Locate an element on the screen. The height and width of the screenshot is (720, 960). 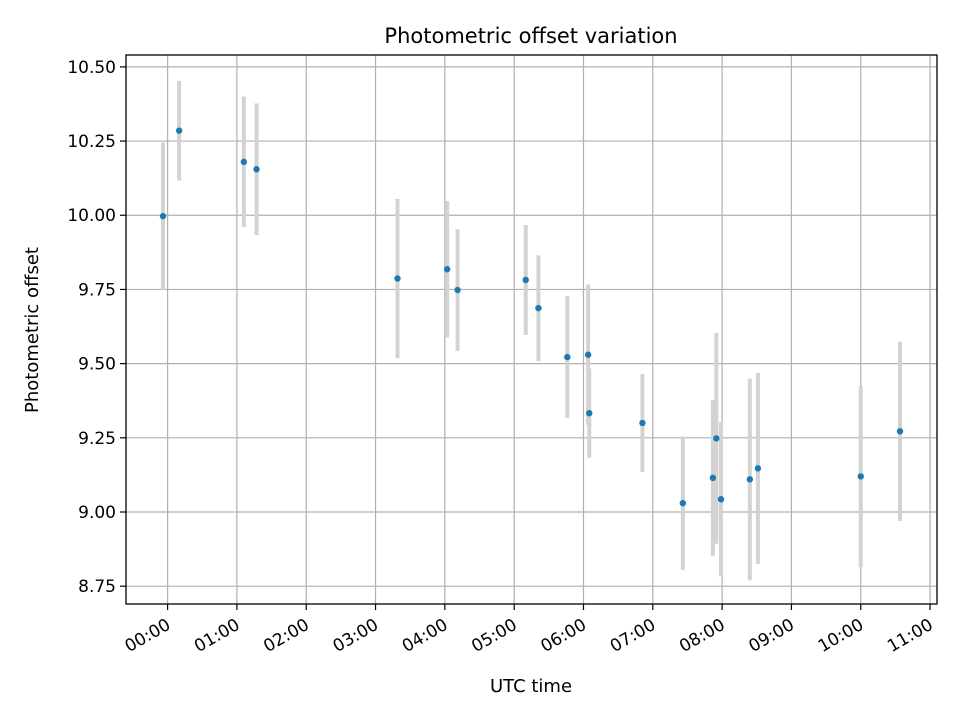
x-axis-label: UTC time is located at coordinates (531, 686).